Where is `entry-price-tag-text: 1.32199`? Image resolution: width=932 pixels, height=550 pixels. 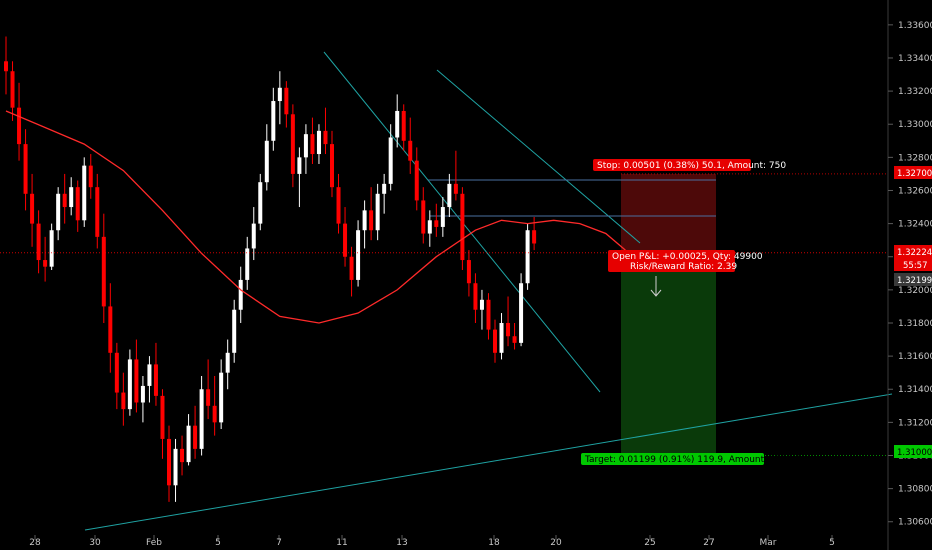
entry-price-tag-text: 1.32199 is located at coordinates (914, 281).